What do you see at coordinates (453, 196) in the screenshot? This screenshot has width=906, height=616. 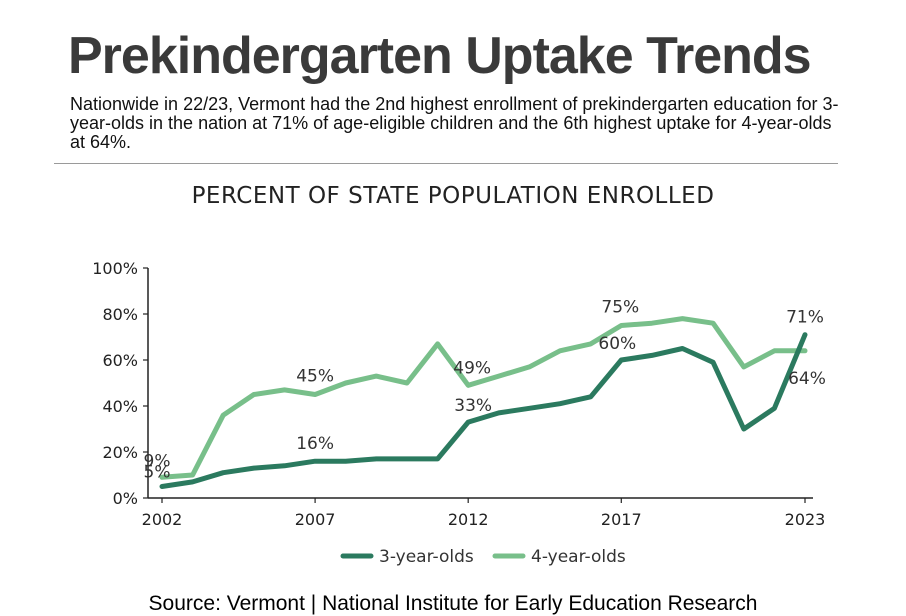 I see `chart-title: PERCENT OF STATE POPULATION ENROLLED` at bounding box center [453, 196].